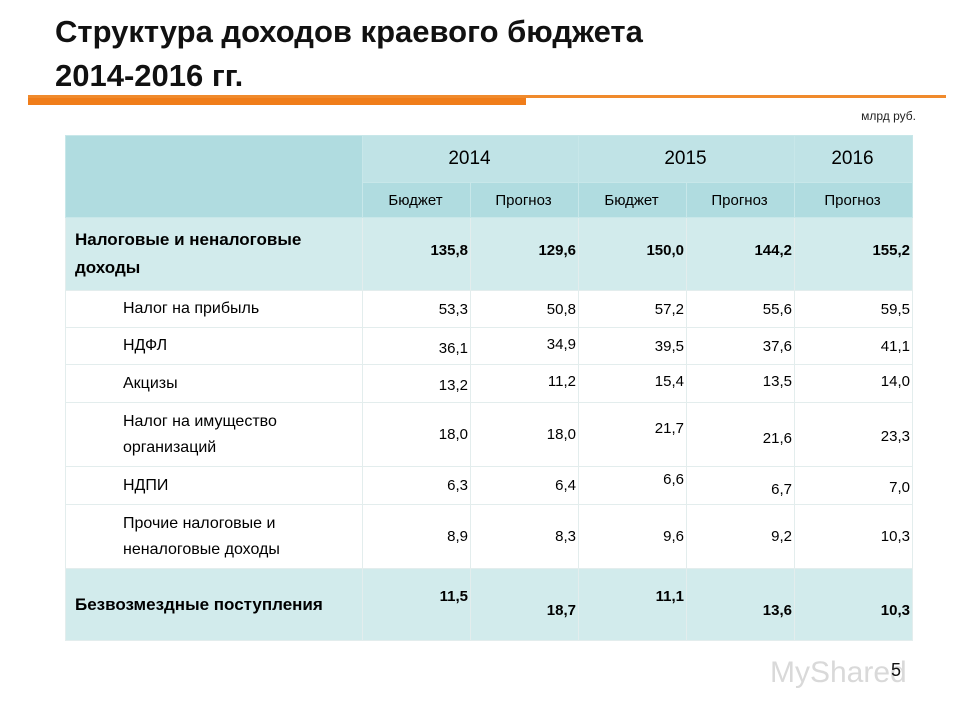 This screenshot has width=960, height=720. Describe the element at coordinates (214, 254) in the screenshot. I see `row-label: Налоговые и неналоговые доходы` at that location.